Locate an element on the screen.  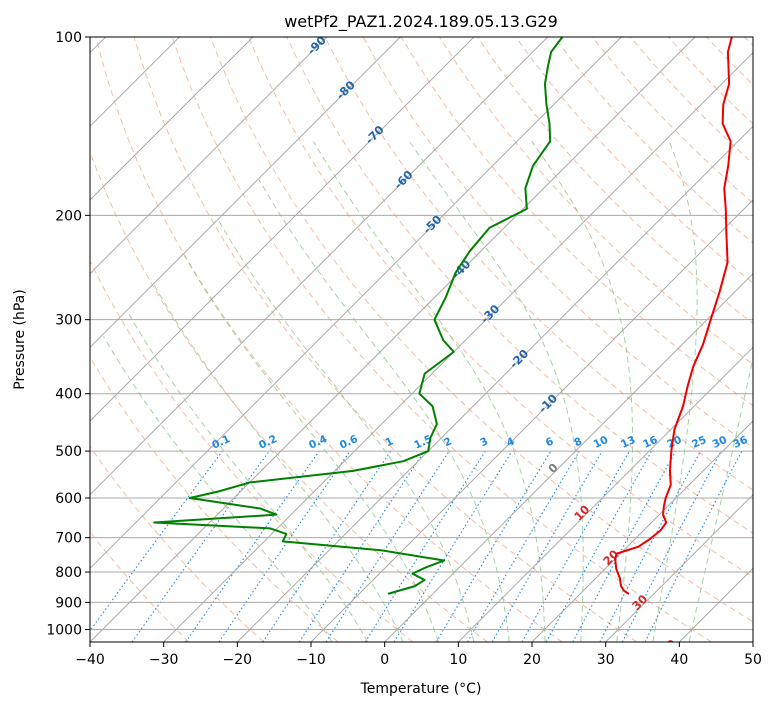
mixing-ratio-label: 25 is located at coordinates (699, 442).